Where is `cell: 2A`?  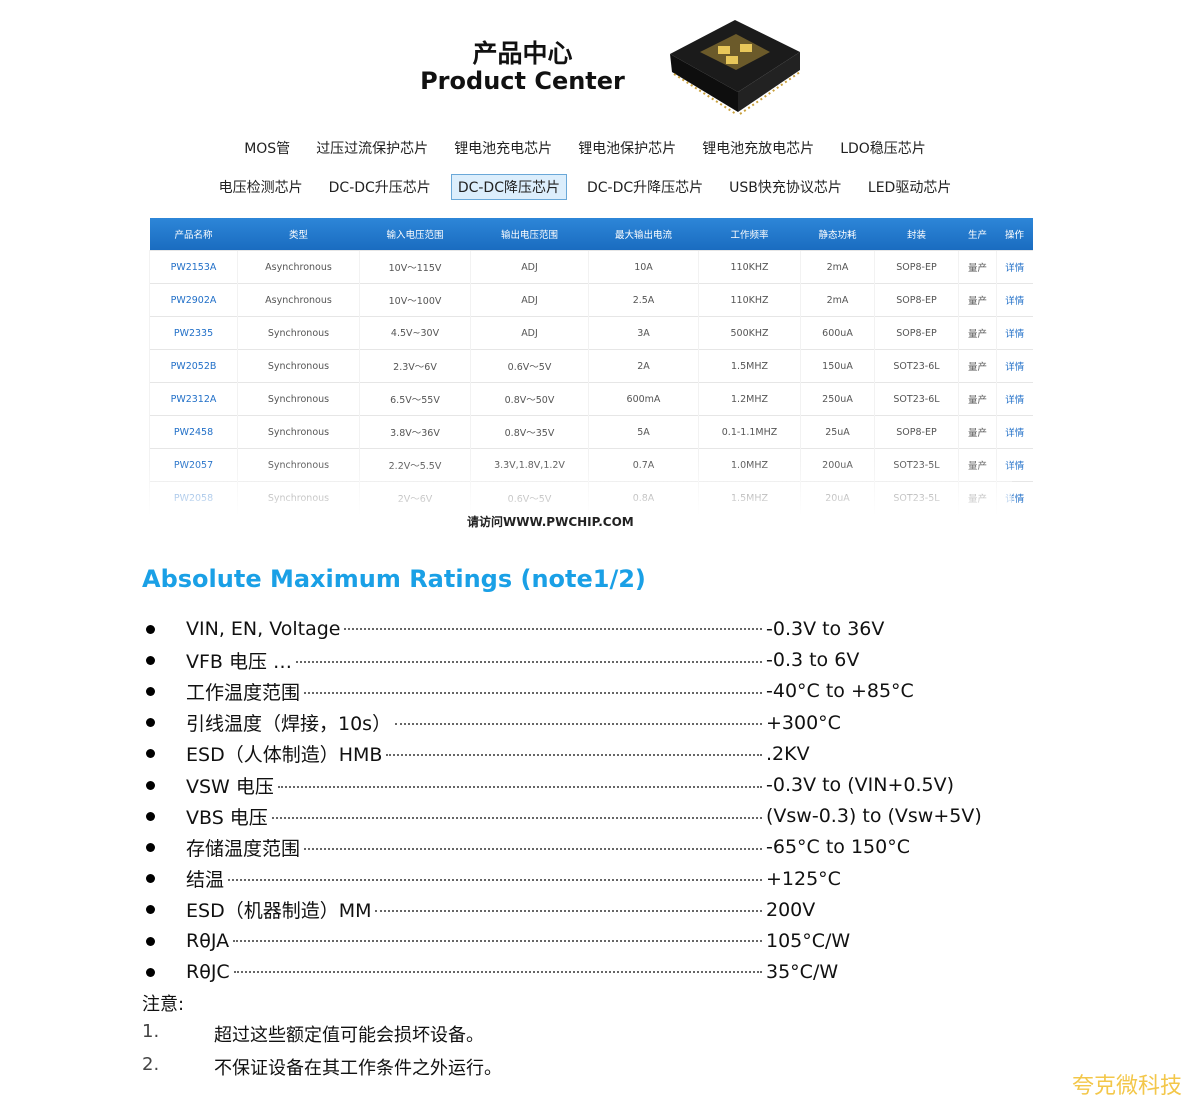
cell: 2A is located at coordinates (643, 366).